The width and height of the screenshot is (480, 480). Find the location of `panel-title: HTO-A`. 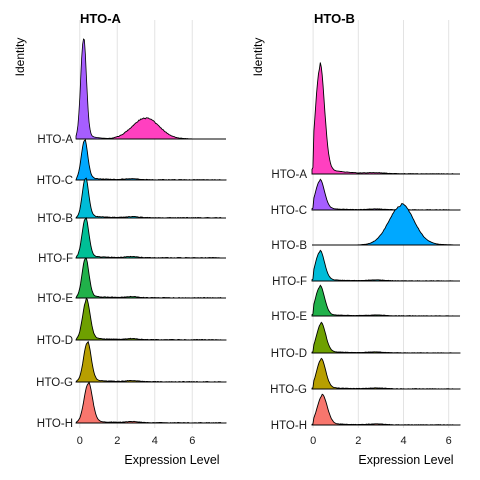

panel-title: HTO-A is located at coordinates (101, 18).